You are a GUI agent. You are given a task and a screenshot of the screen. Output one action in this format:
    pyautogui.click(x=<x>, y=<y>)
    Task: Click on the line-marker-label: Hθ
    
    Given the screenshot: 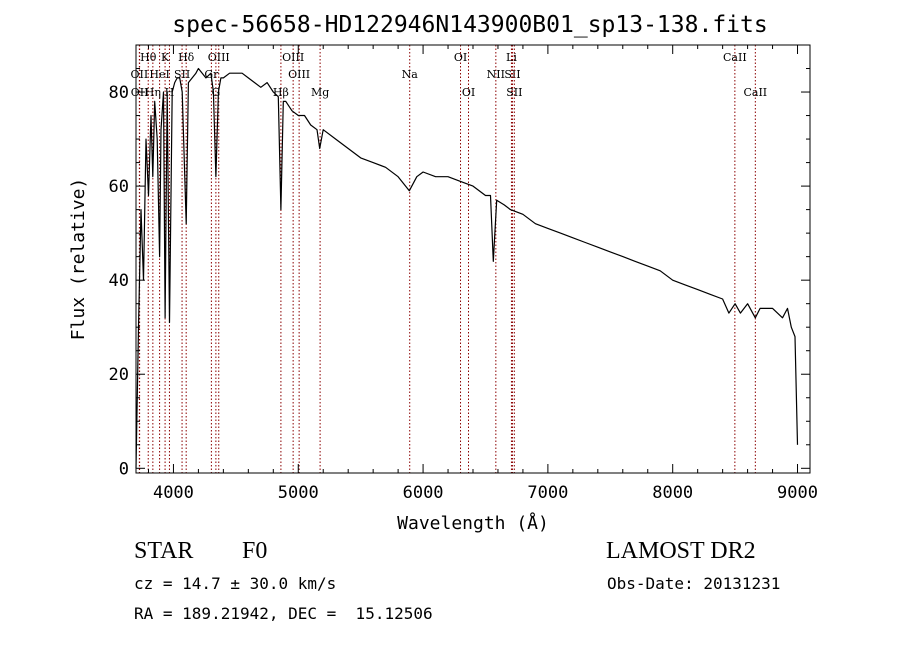 What is the action you would take?
    pyautogui.click(x=148, y=57)
    